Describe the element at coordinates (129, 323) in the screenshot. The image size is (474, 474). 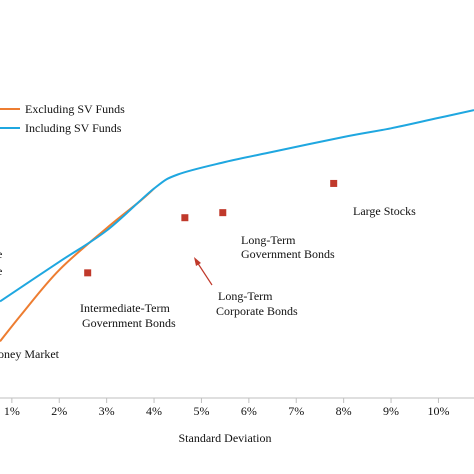
I see `label-int-gov-2: Government Bonds` at that location.